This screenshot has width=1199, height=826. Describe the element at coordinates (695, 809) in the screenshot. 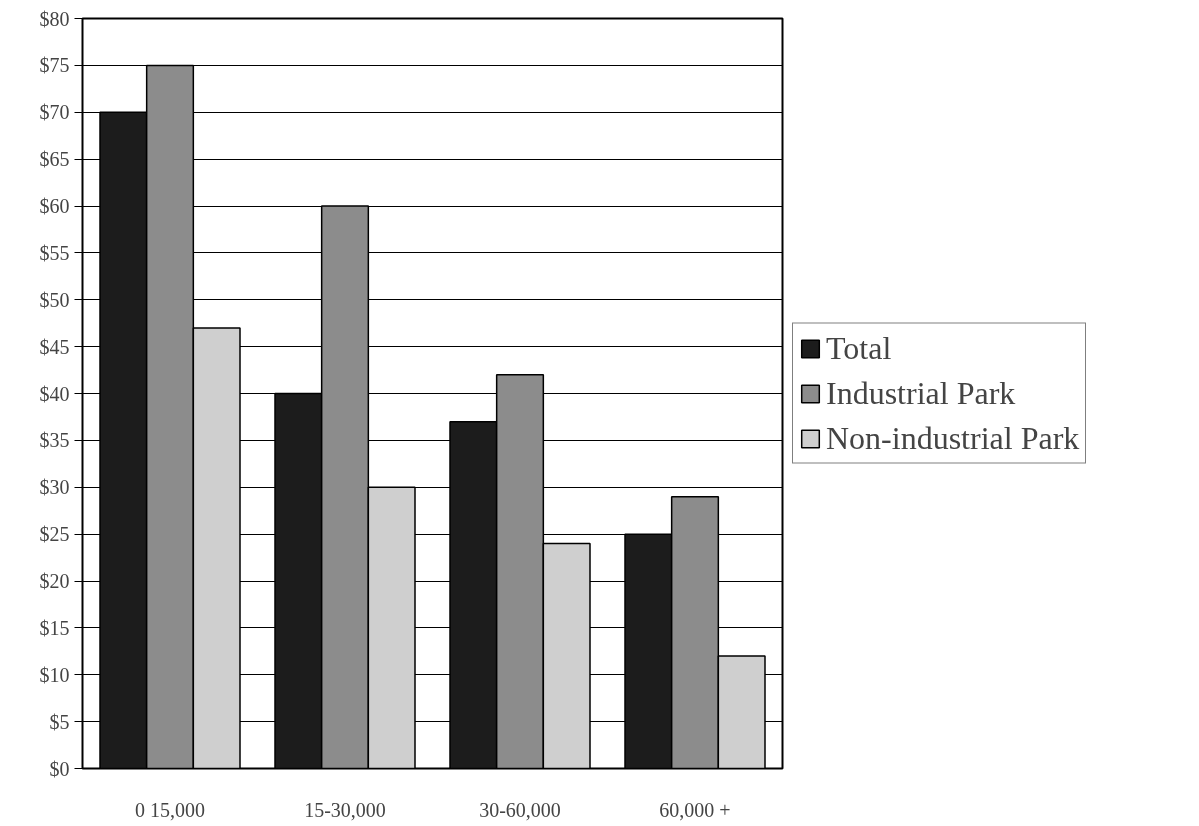

I see `x-tick-label: 60,000 +` at that location.